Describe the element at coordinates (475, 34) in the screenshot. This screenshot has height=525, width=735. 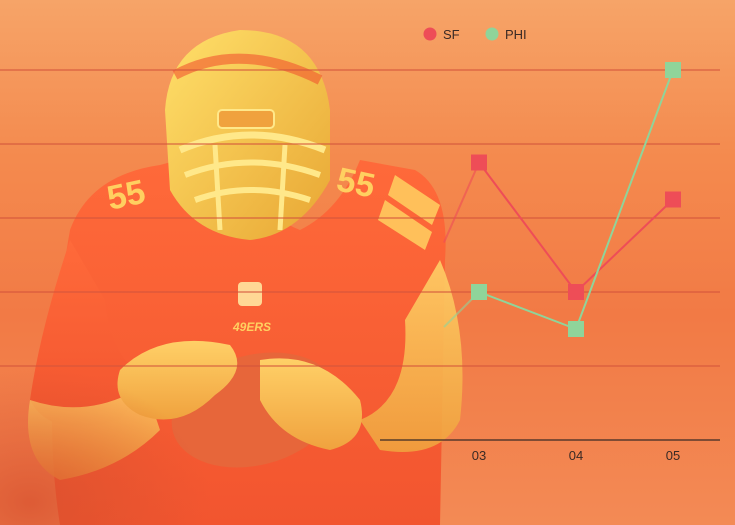
I see `legend: SF PHI` at that location.